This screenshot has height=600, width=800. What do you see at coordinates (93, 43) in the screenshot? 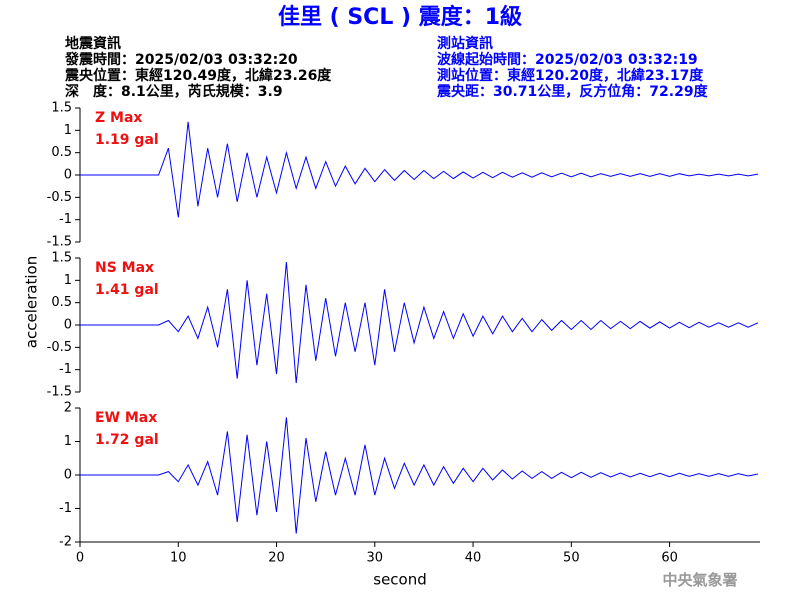
I see `info-line: 地震資訊` at bounding box center [93, 43].